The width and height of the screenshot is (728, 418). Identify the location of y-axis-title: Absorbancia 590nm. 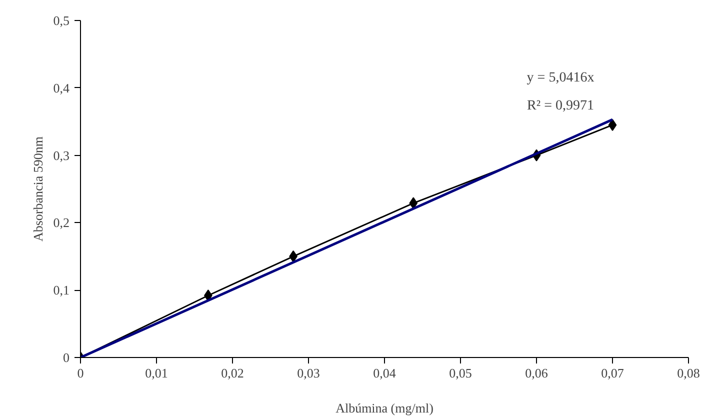
(38, 189).